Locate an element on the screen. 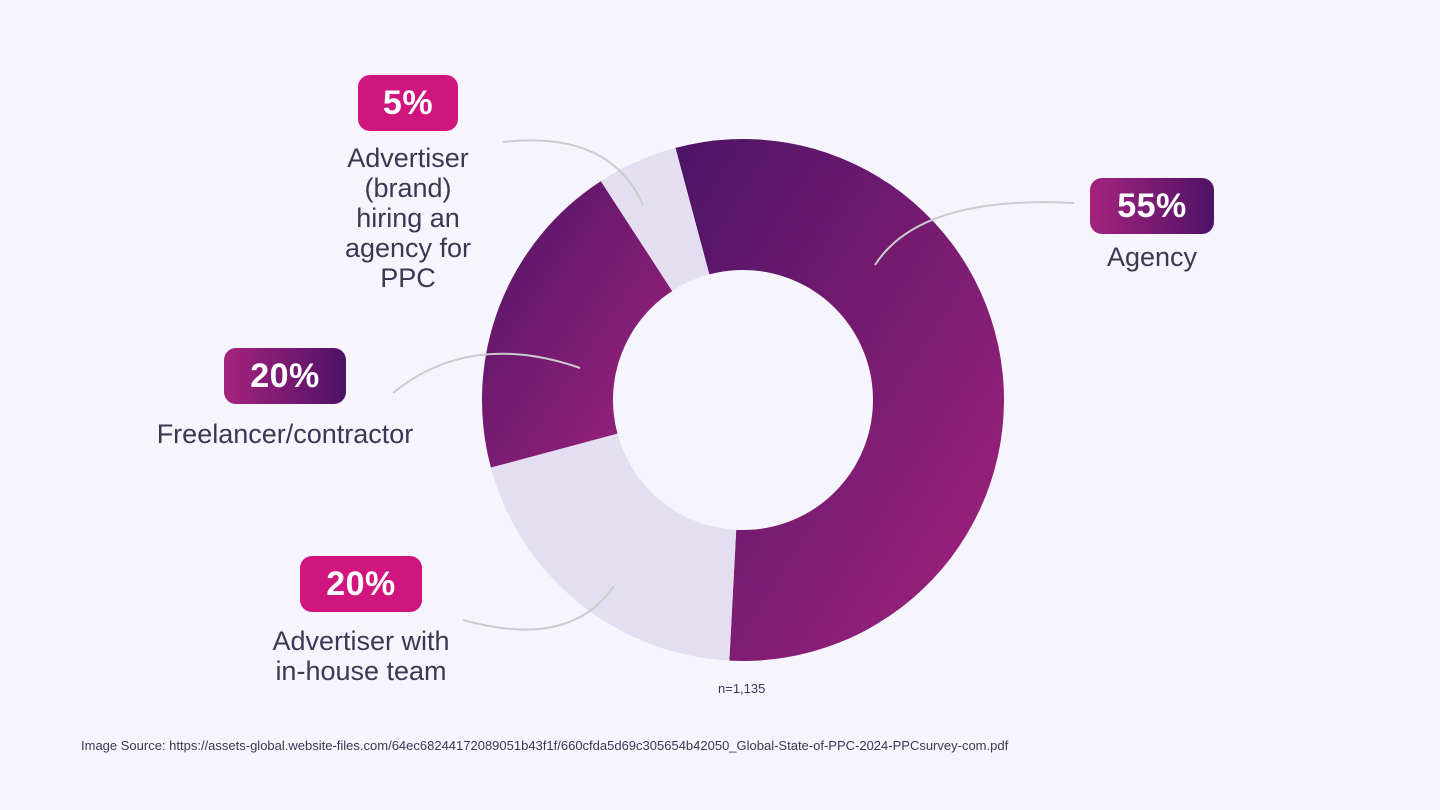  brand-percent-badge: 5% is located at coordinates (408, 103).